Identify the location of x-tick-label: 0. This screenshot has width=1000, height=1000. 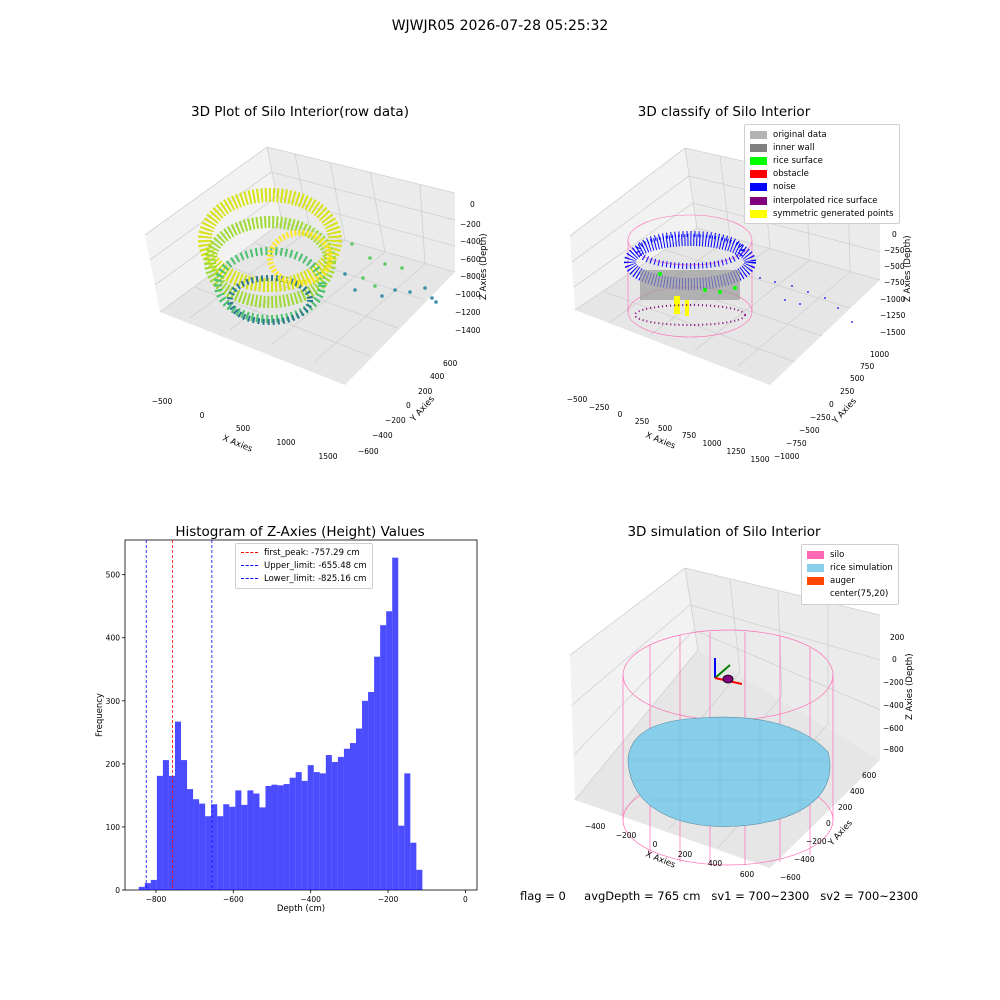
(465, 899).